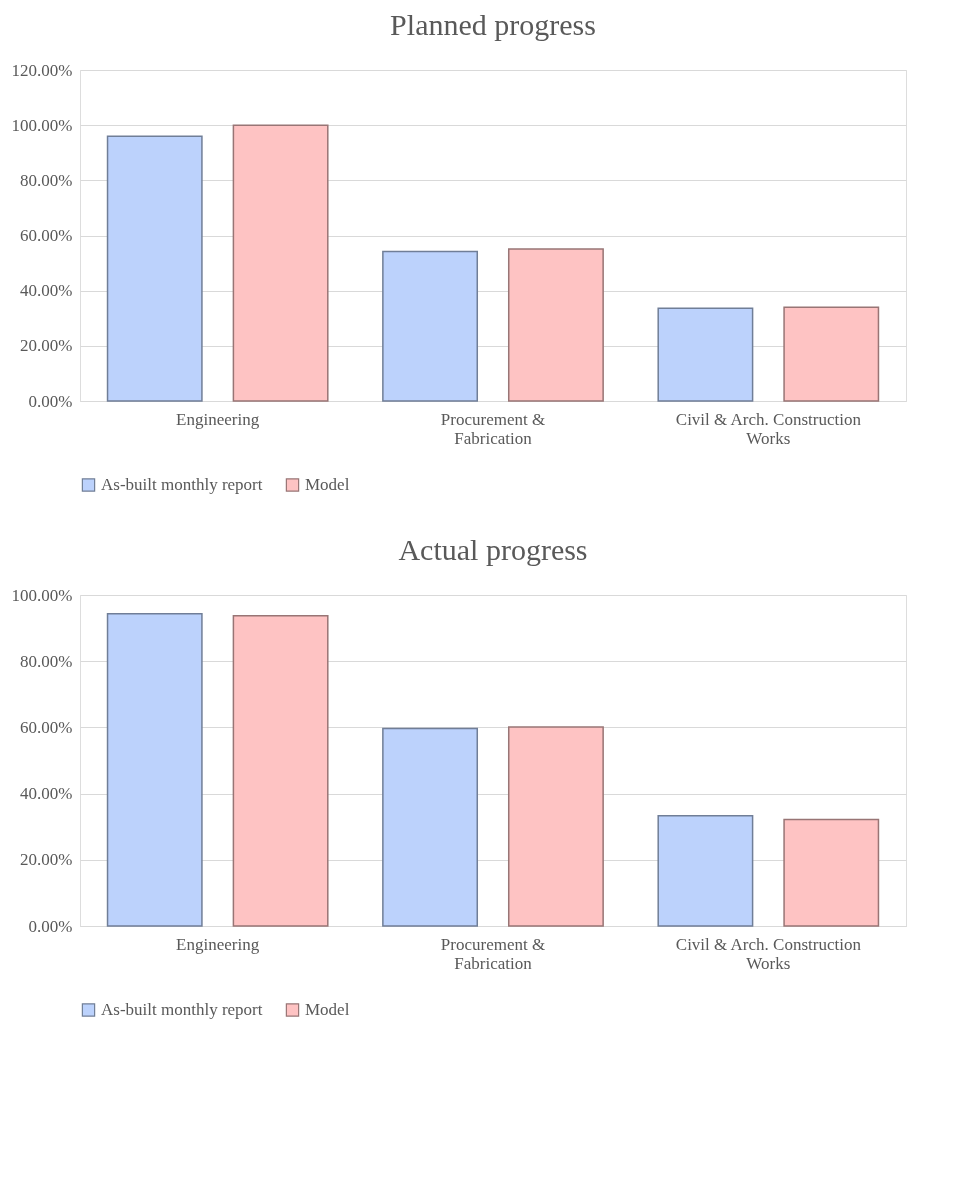 The width and height of the screenshot is (960, 1189). I want to click on chart-title: Actual progress, so click(493, 549).